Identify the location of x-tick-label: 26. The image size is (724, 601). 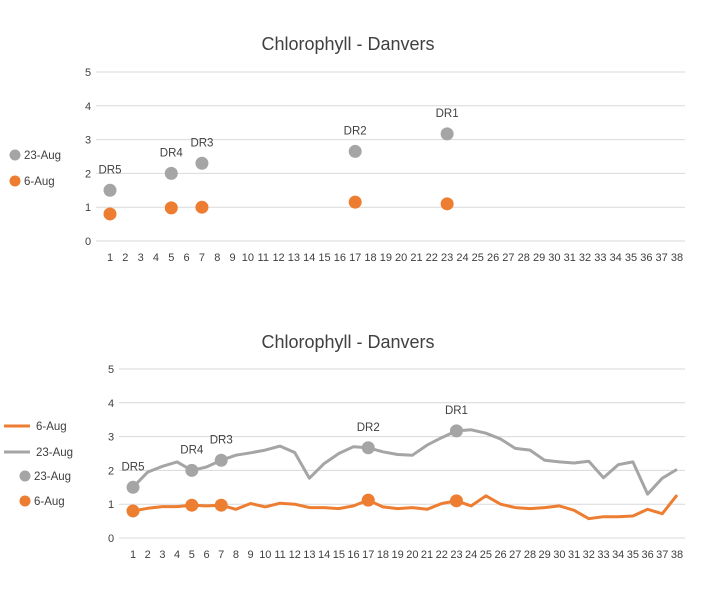
(493, 258).